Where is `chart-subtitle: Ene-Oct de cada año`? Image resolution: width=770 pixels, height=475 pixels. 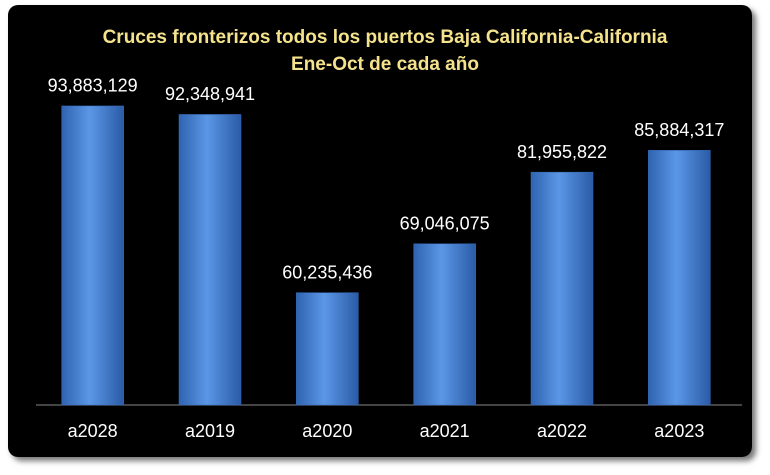 chart-subtitle: Ene-Oct de cada año is located at coordinates (385, 64).